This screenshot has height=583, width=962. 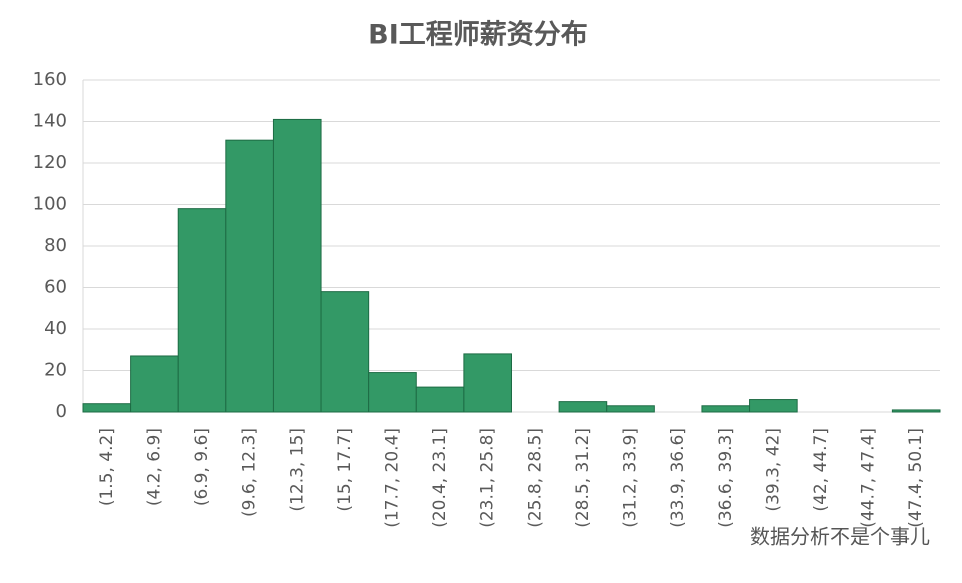 I want to click on x-tick-label: (25.8, 28.5], so click(x=535, y=478).